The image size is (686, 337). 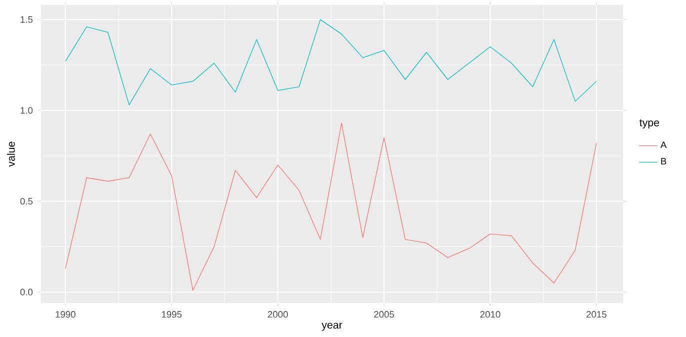 What do you see at coordinates (596, 314) in the screenshot?
I see `x-tick-label: 2015` at bounding box center [596, 314].